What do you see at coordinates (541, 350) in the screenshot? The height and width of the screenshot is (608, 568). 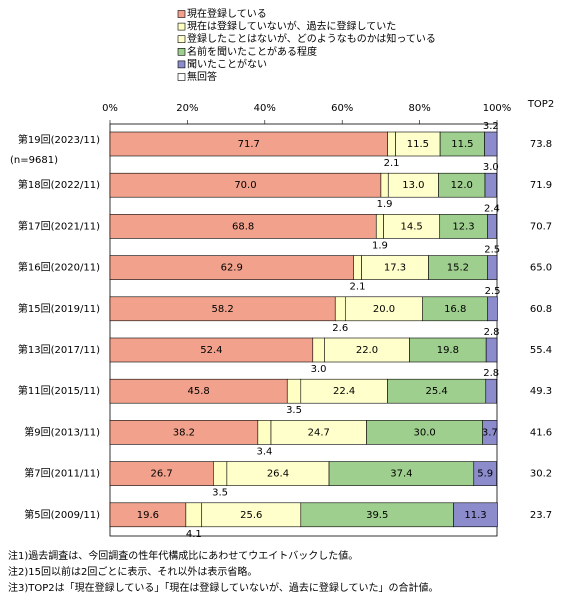 I see `top2-value: 55.4` at bounding box center [541, 350].